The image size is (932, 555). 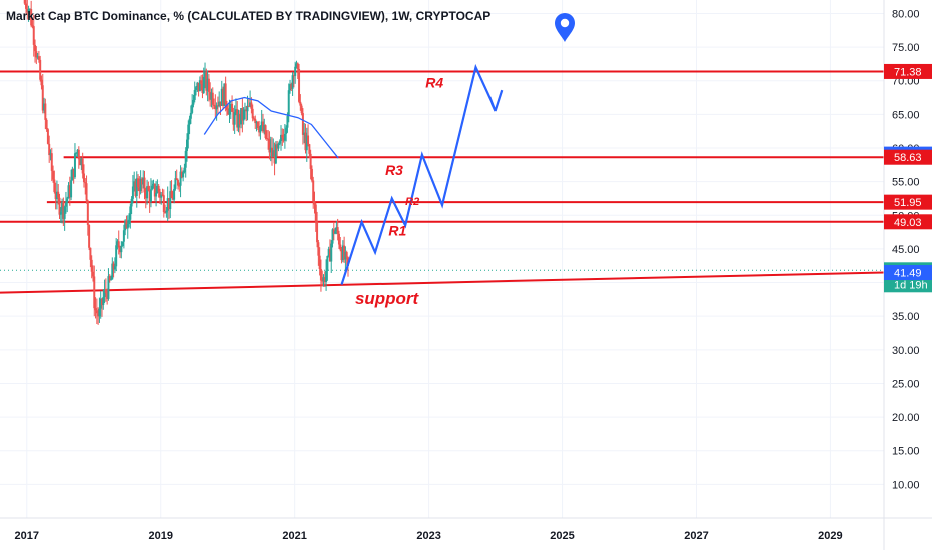 What do you see at coordinates (906, 48) in the screenshot?
I see `y-tick-label: 75.00` at bounding box center [906, 48].